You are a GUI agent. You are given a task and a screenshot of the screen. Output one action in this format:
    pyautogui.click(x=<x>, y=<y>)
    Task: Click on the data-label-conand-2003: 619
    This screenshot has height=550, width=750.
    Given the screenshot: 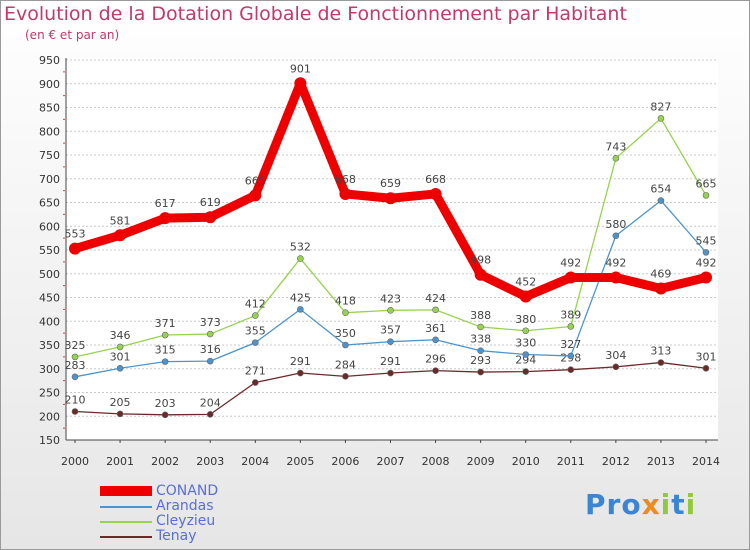 What is the action you would take?
    pyautogui.click(x=210, y=202)
    